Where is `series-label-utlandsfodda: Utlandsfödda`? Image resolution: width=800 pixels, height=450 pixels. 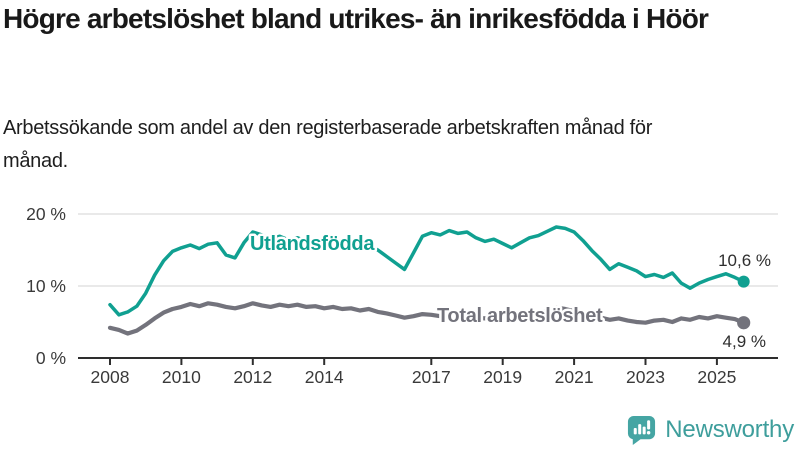
series-label-utlandsfodda: Utlandsfödda is located at coordinates (312, 244).